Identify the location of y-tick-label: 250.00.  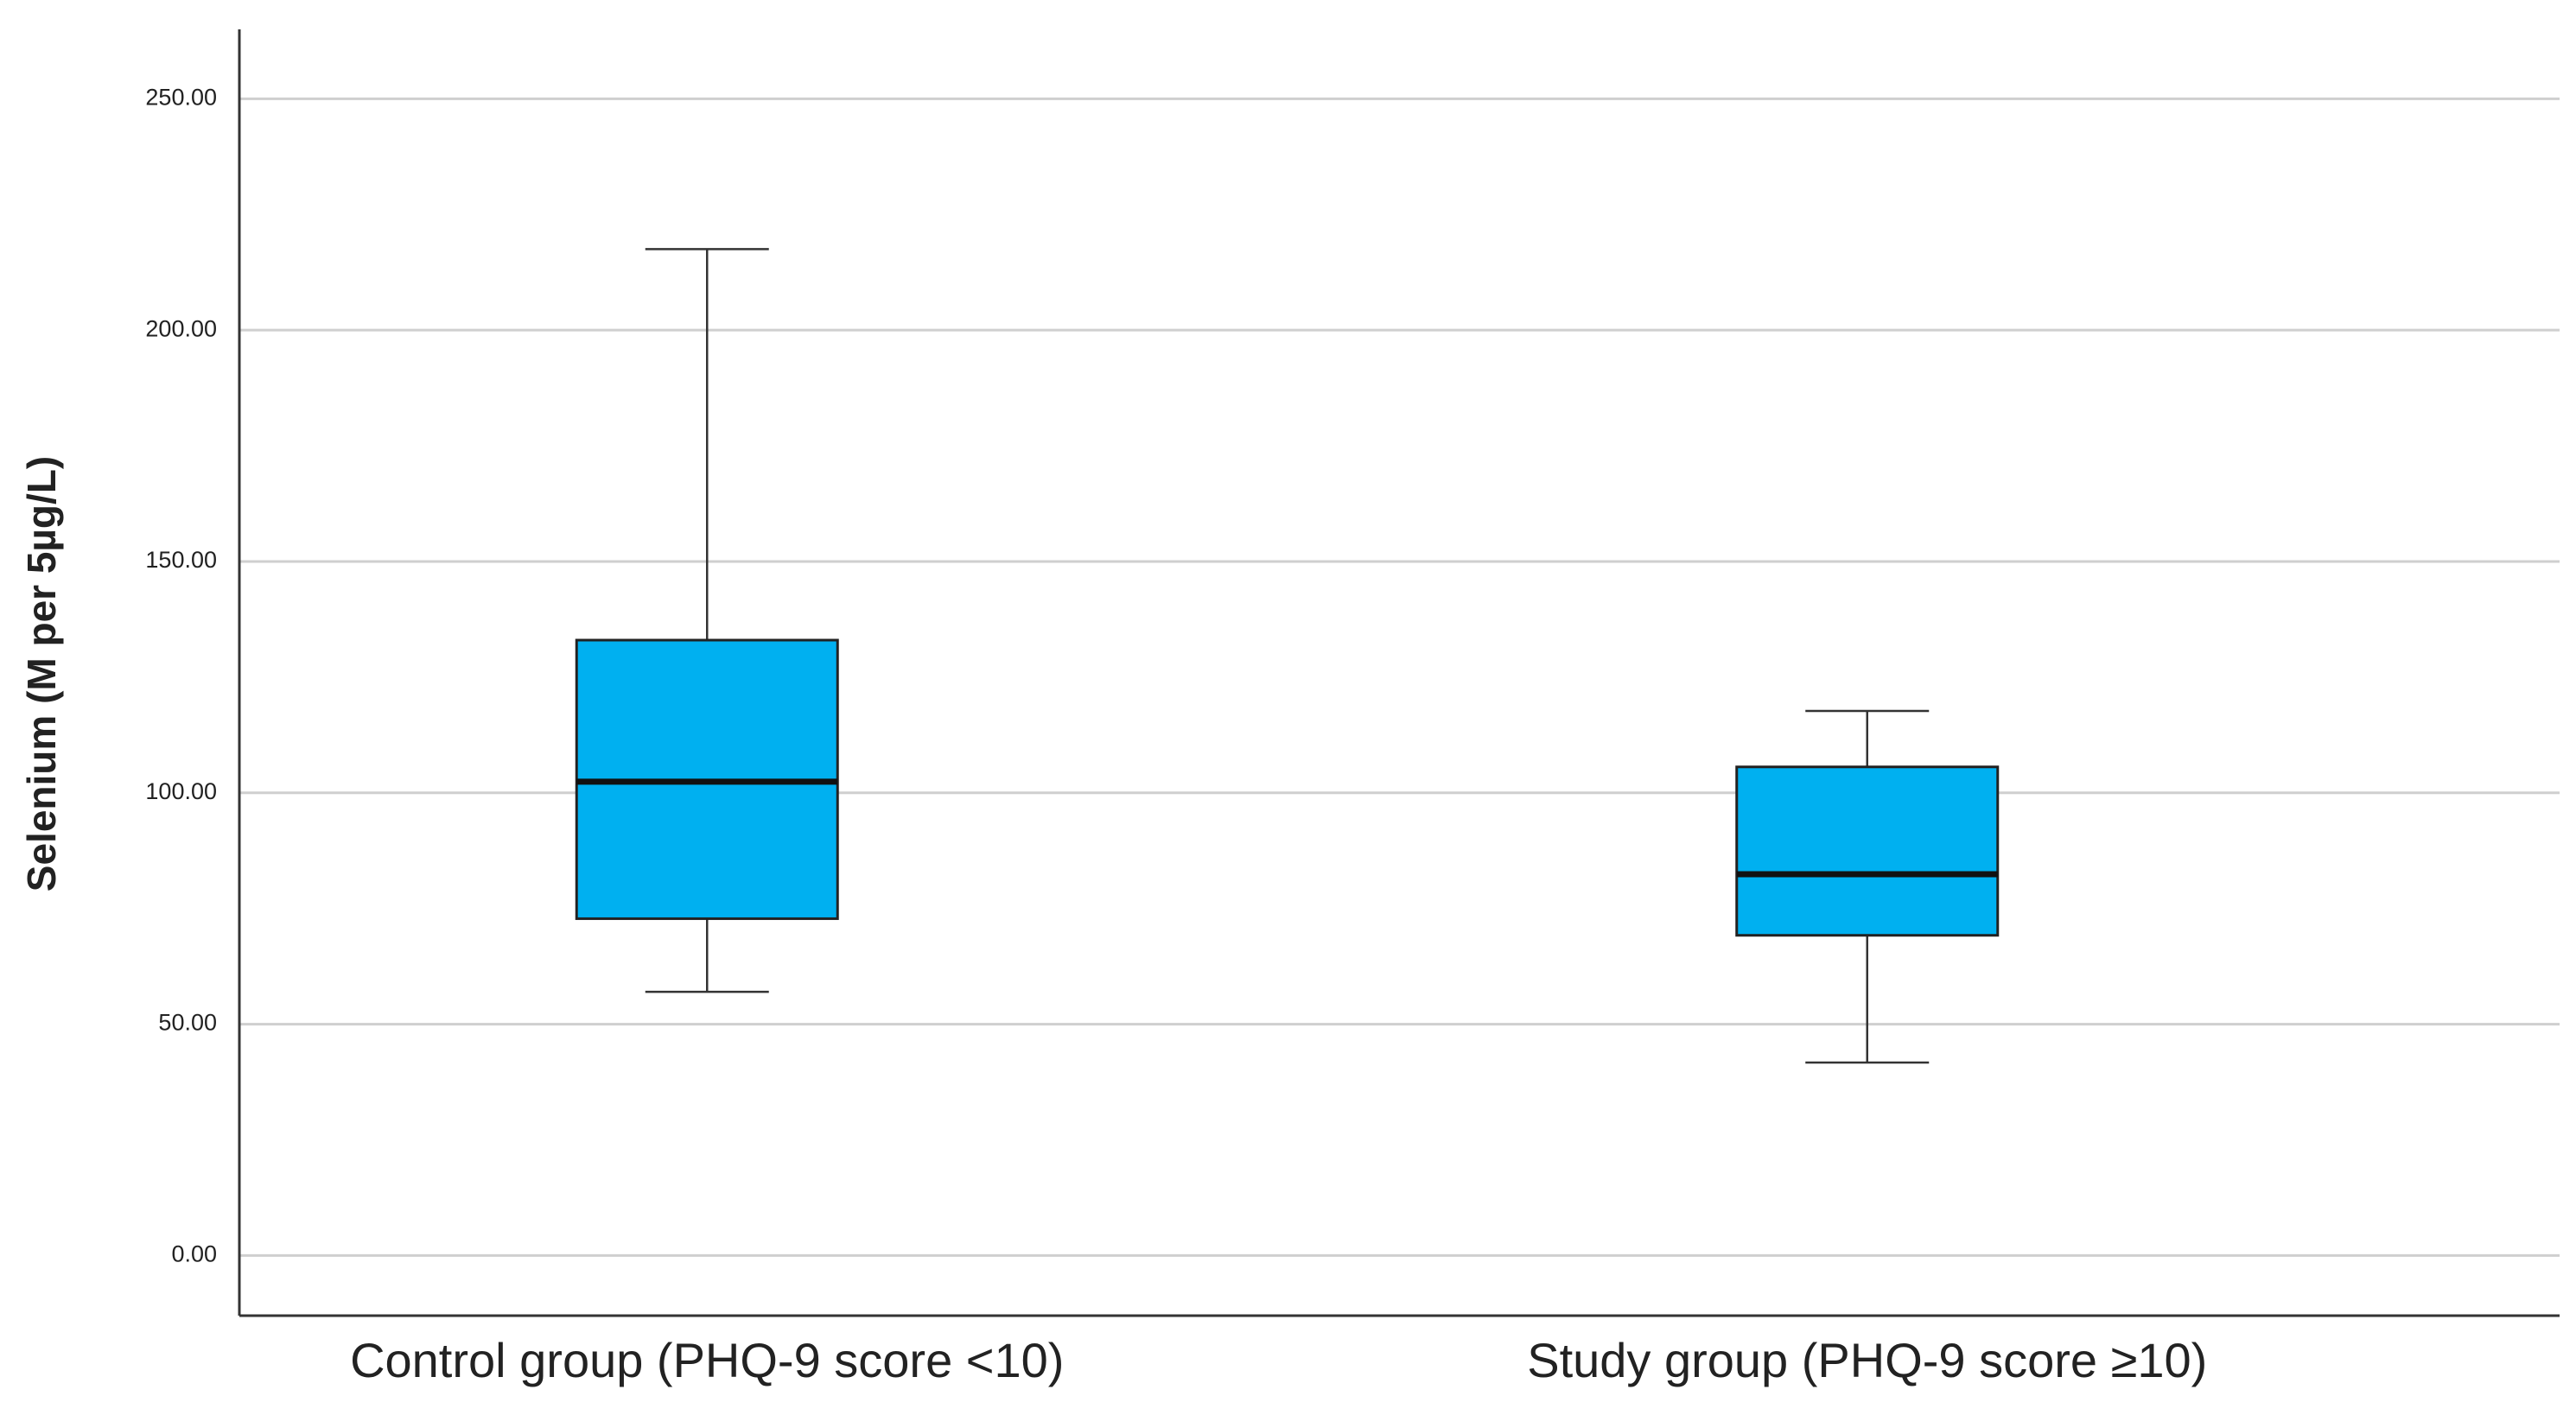
(181, 97).